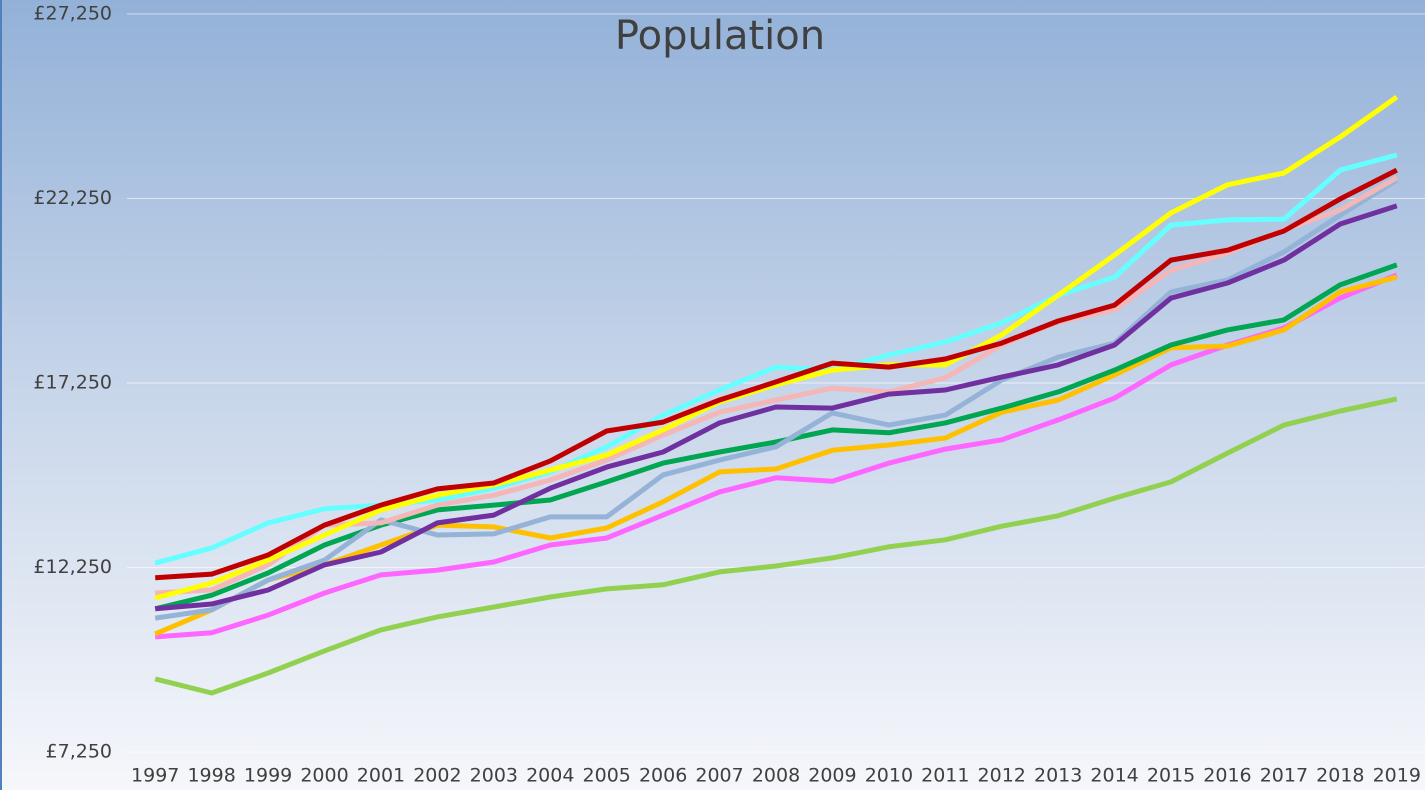  I want to click on x-tick-label: 1998, so click(211, 776).